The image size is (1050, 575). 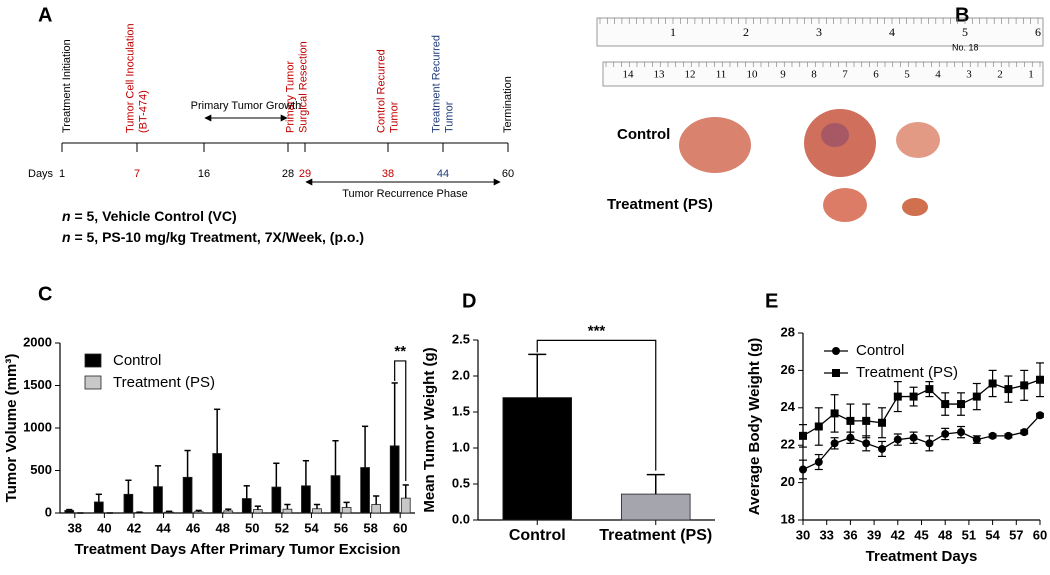 I want to click on y-axis-label: Tumor Volume (mm³), so click(x=11, y=428).